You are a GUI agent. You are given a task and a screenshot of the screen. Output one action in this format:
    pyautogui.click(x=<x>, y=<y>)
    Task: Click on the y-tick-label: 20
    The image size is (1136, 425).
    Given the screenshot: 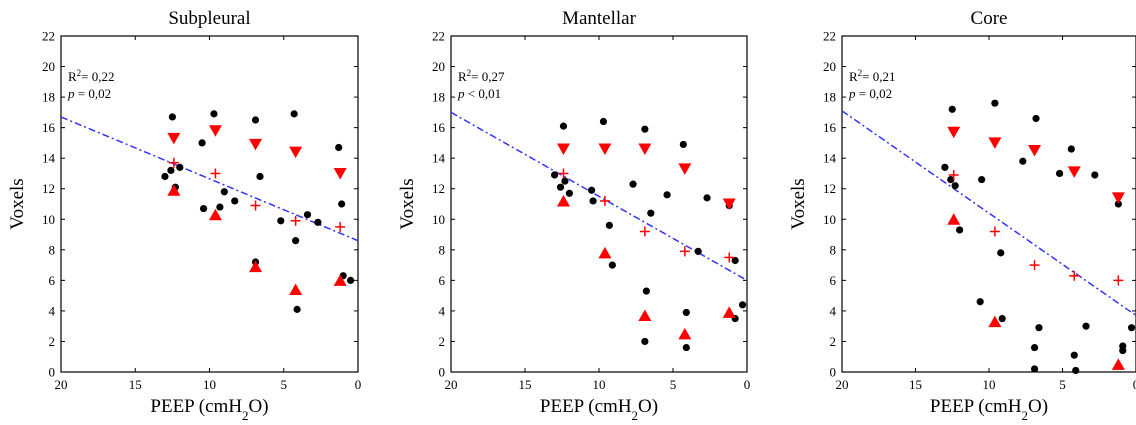 What is the action you would take?
    pyautogui.click(x=829, y=66)
    